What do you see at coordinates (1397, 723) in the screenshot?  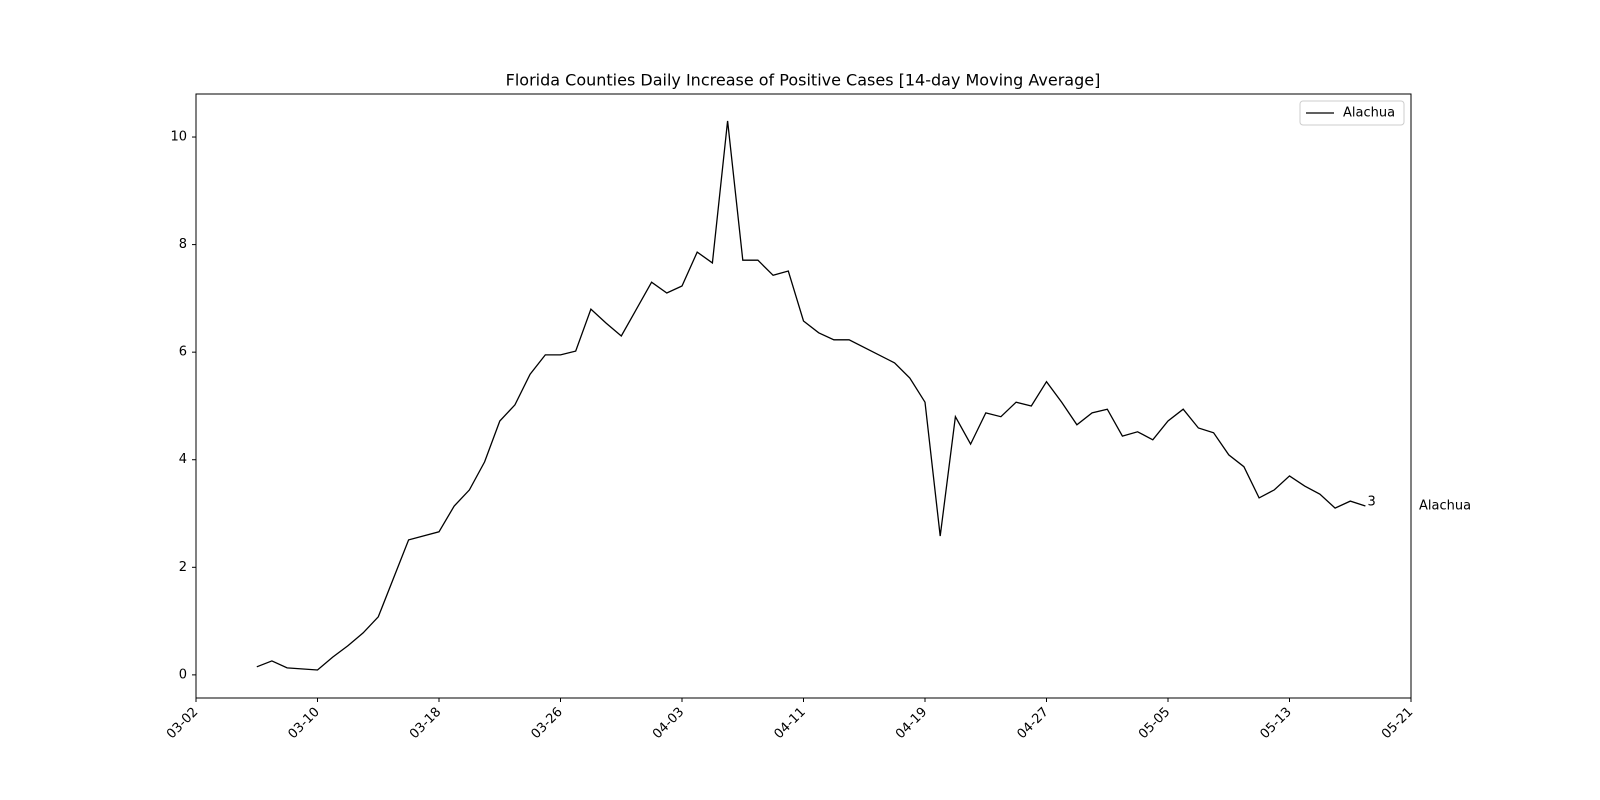 I see `x-tick-label: 05-21` at bounding box center [1397, 723].